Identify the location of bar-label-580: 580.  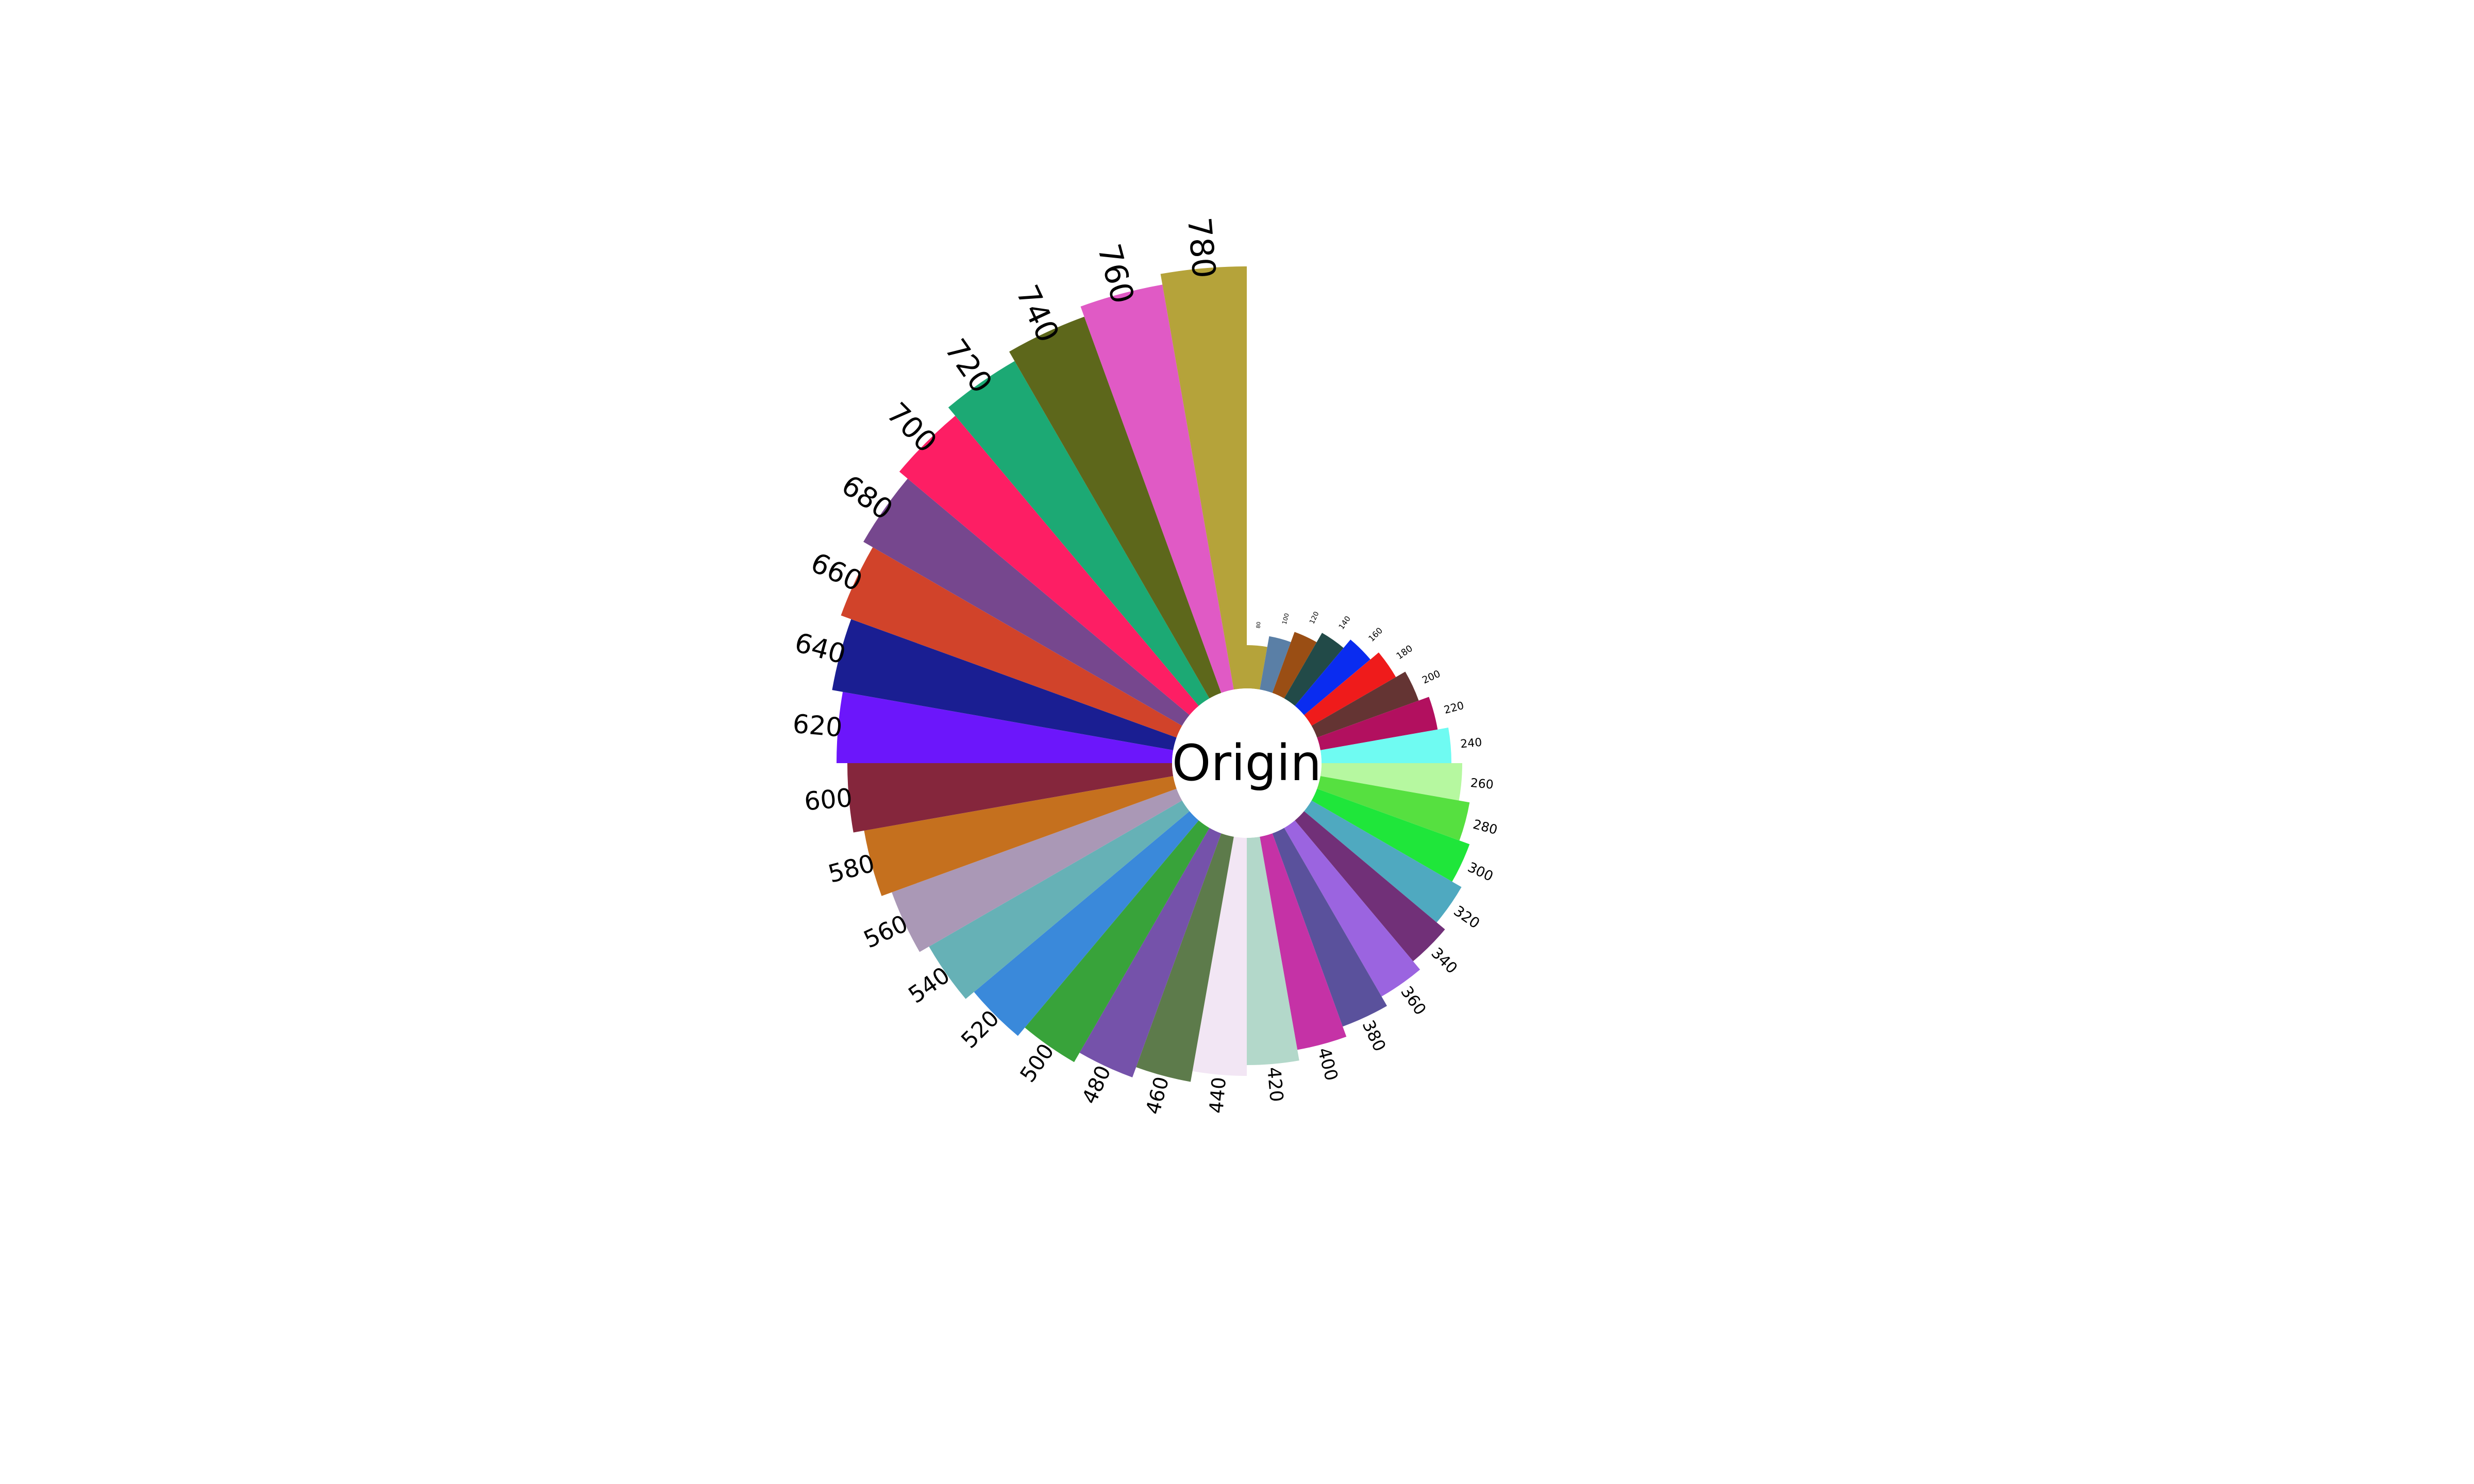
(851, 869).